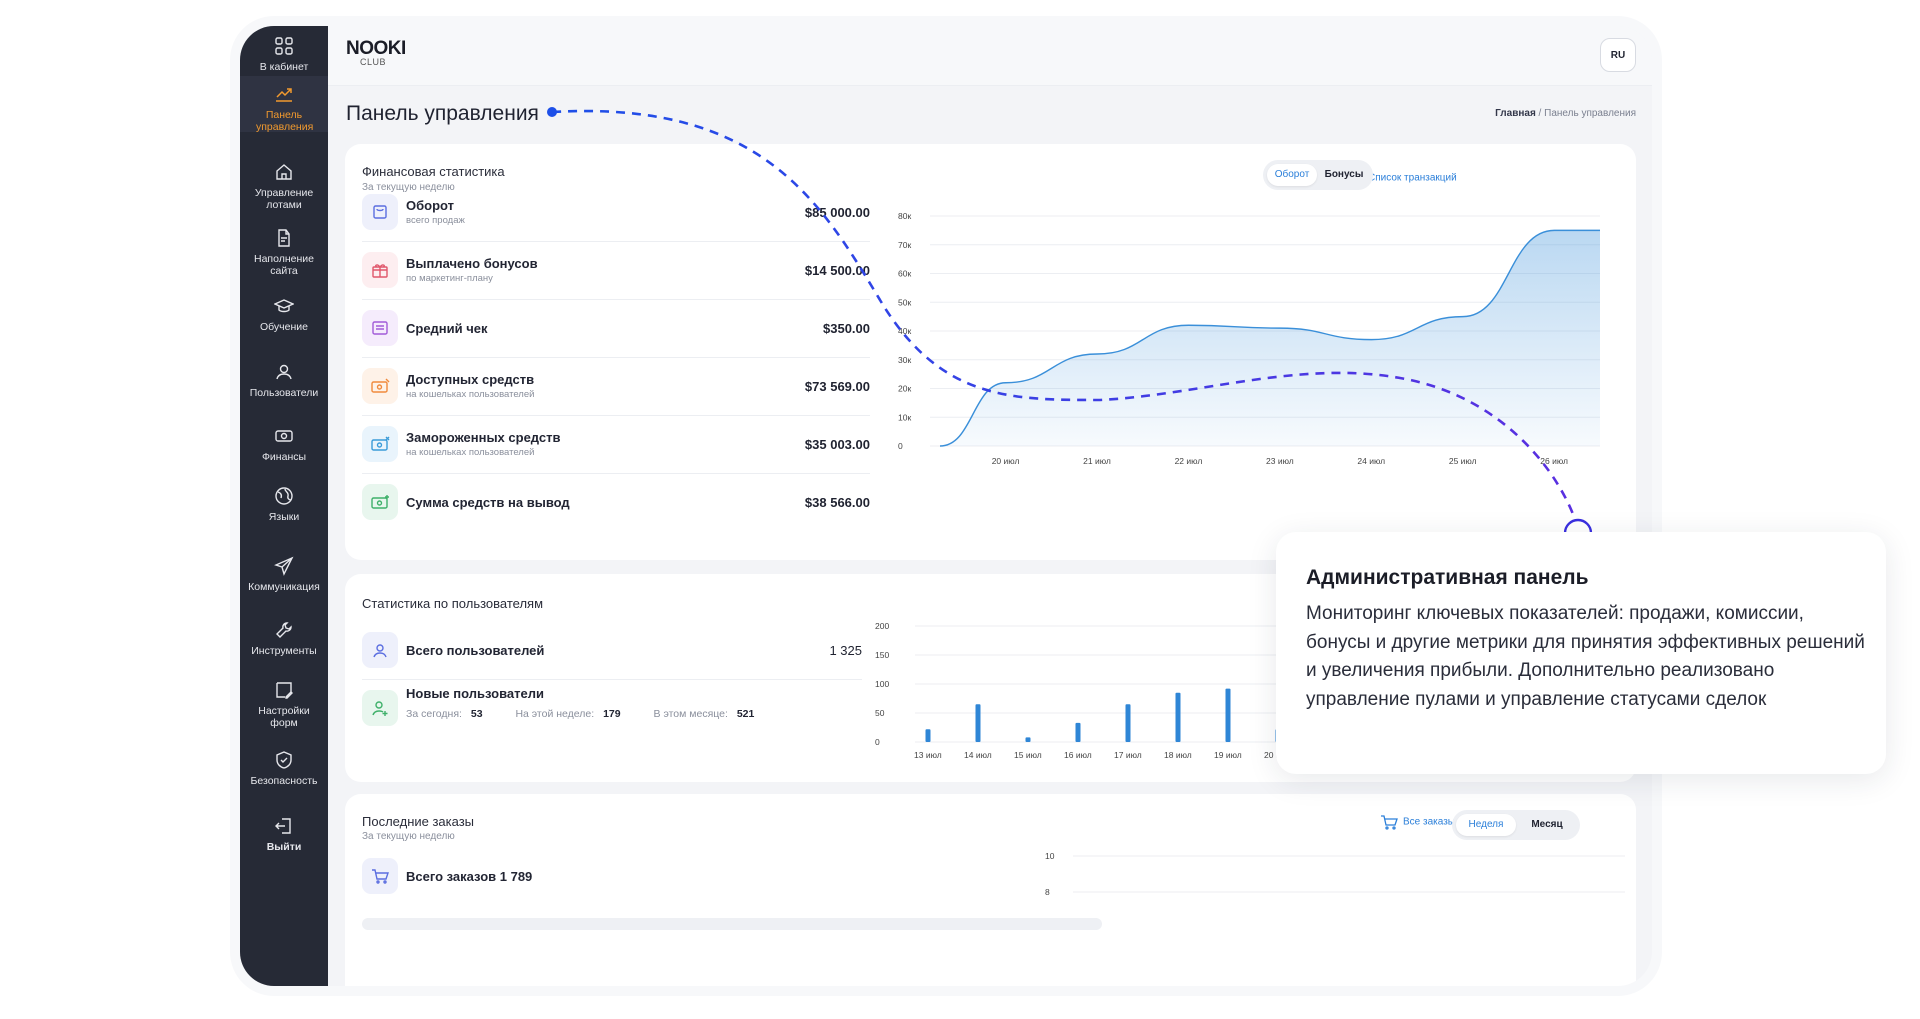 The width and height of the screenshot is (1920, 1019). I want to click on sidebar-item-education: Обучение, so click(284, 316).